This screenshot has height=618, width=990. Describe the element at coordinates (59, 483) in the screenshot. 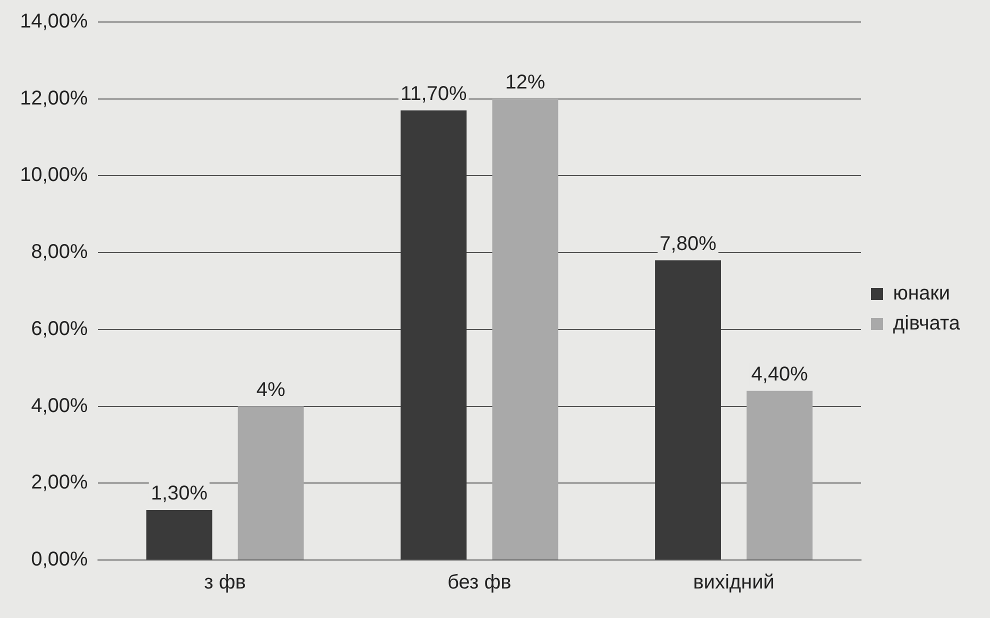

I see `y-tick-label: 2,00%` at that location.